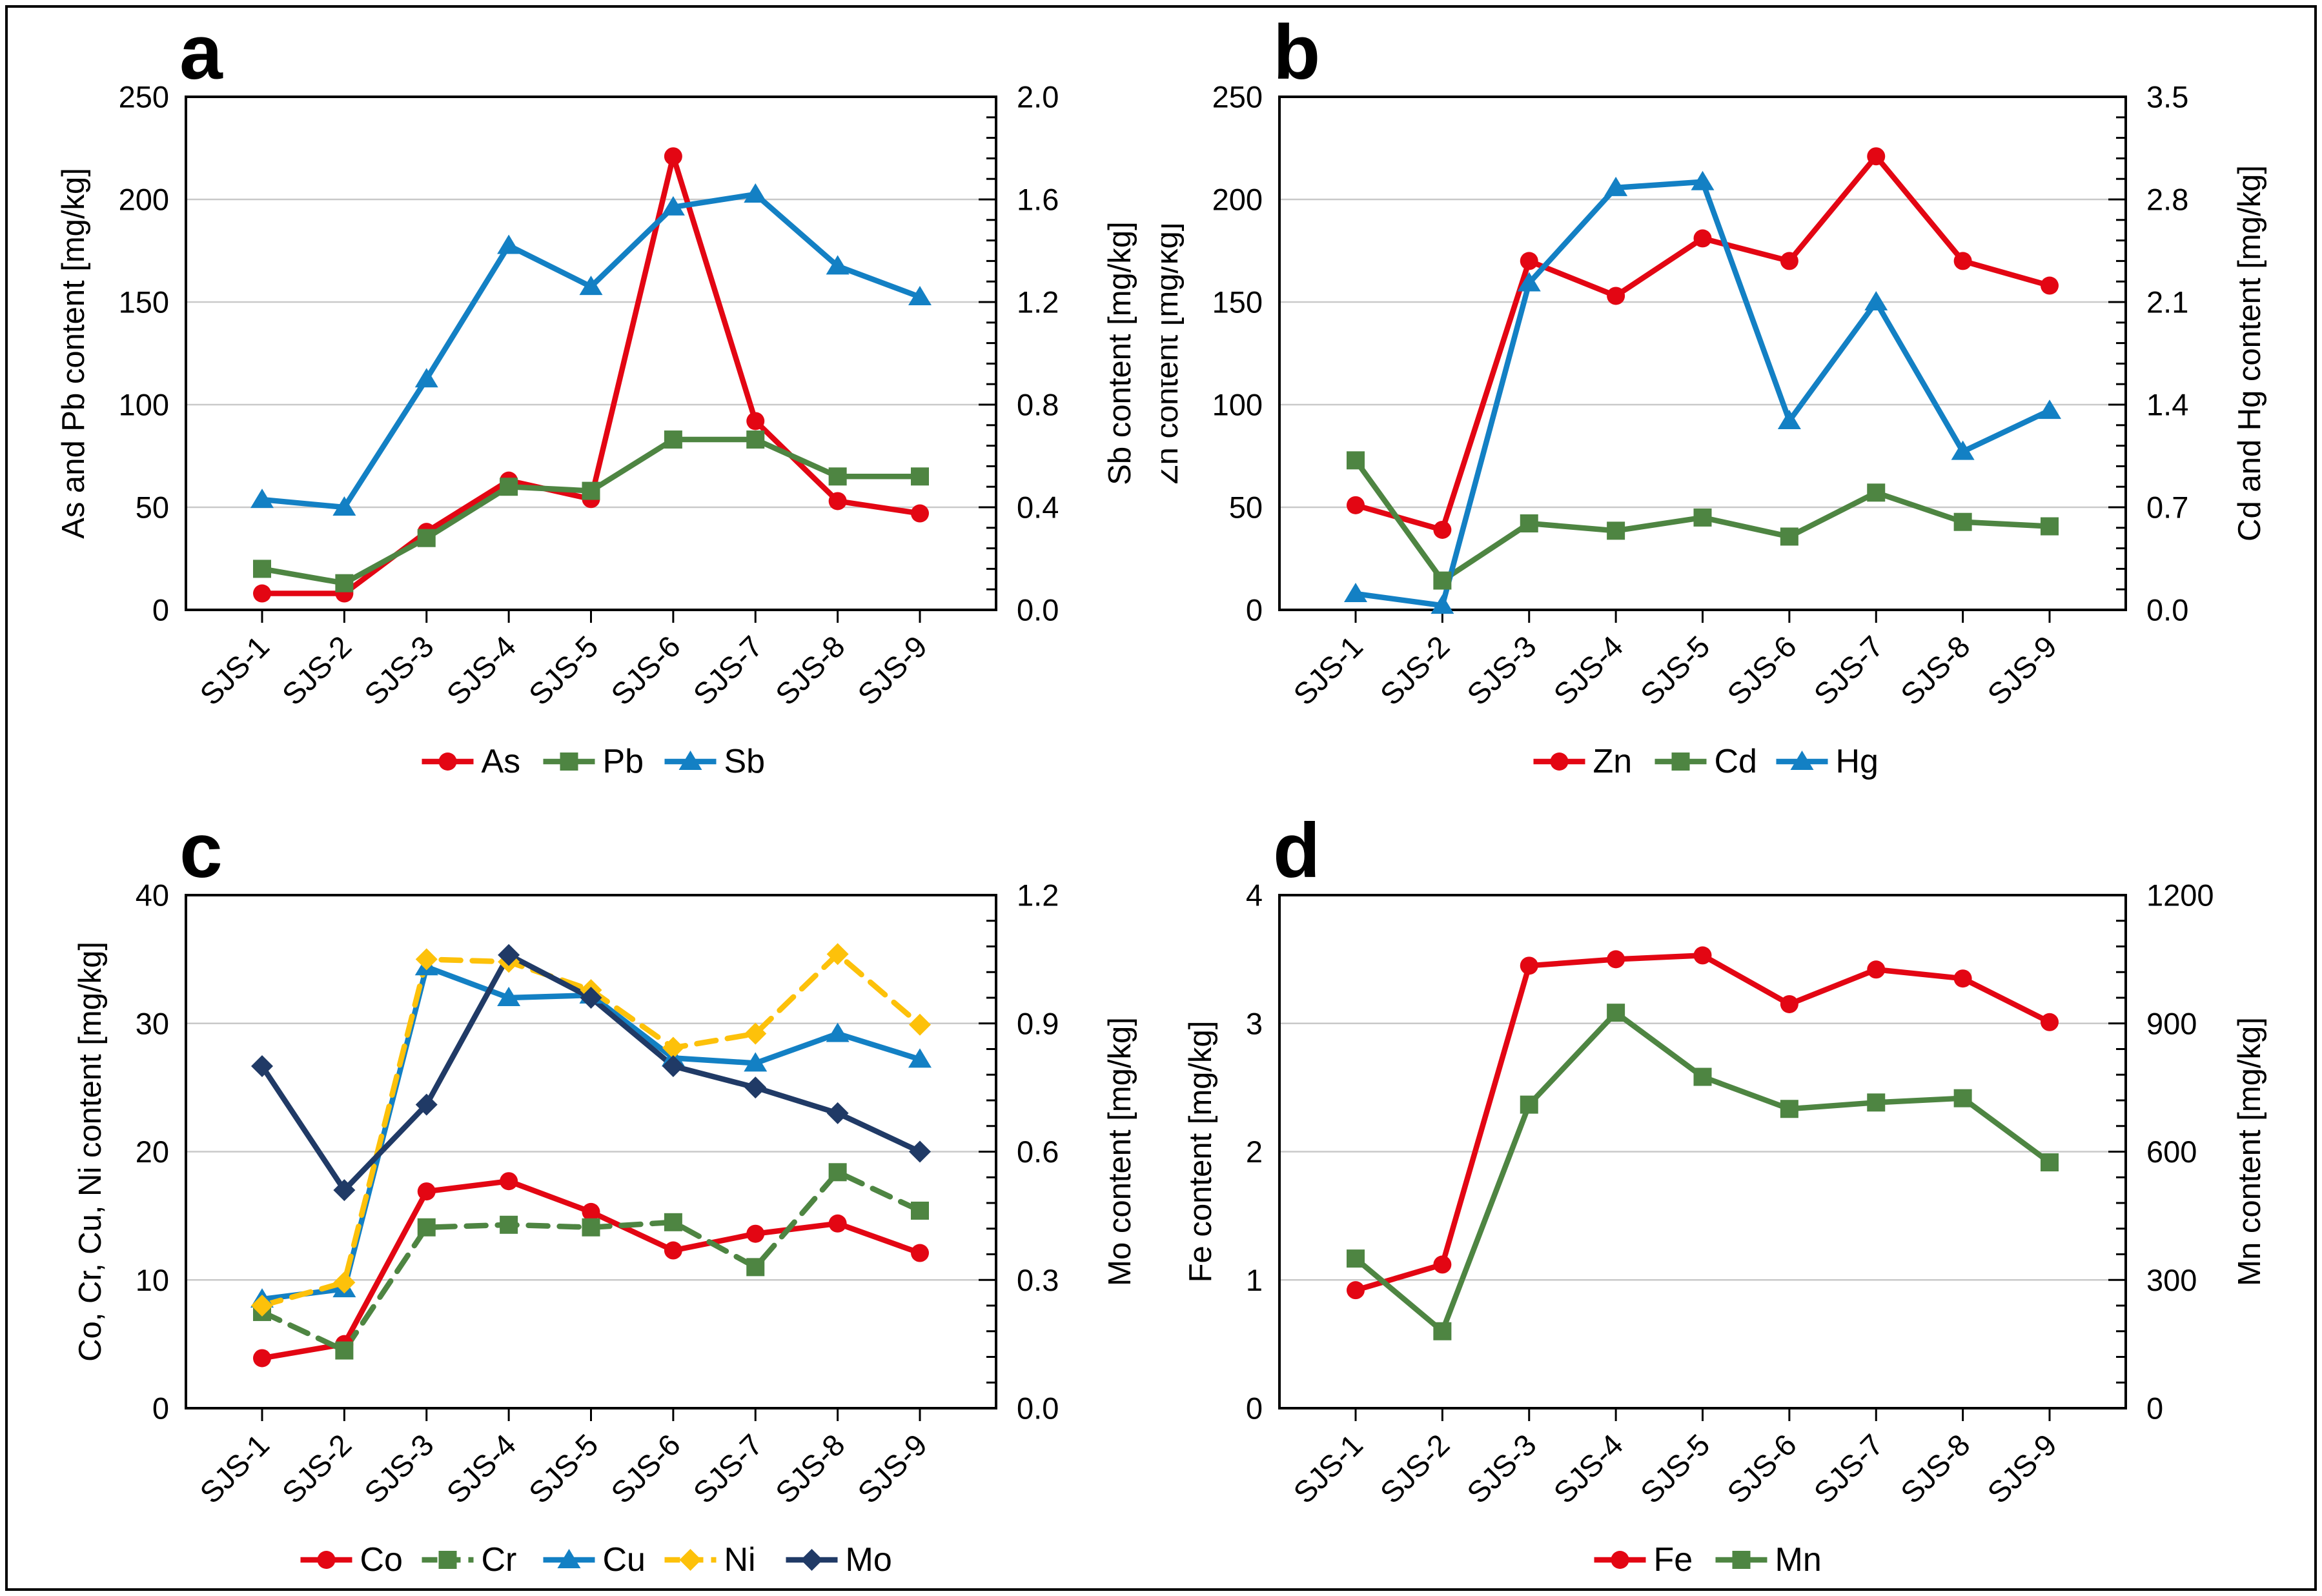  I want to click on svg-text: SJS-2, so click(1414, 1469).